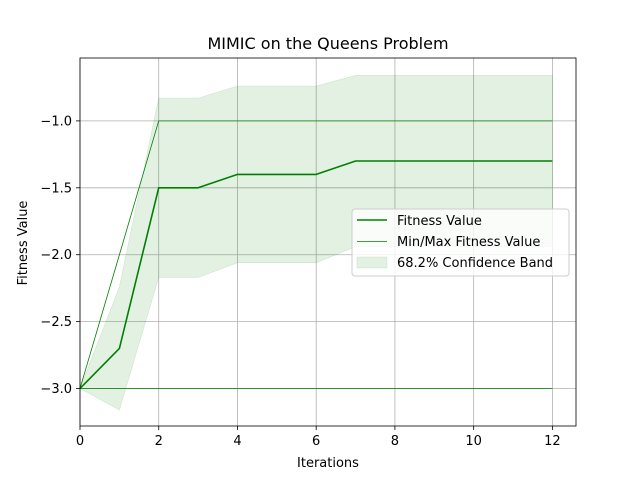 The width and height of the screenshot is (640, 480). Describe the element at coordinates (56, 188) in the screenshot. I see `y-tick-label-3: −1.5` at that location.